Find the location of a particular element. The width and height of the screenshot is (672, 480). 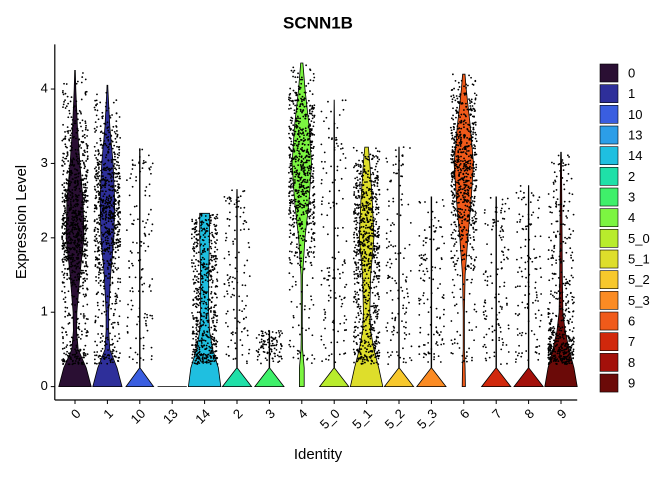

x-tick-label: 5_0 is located at coordinates (330, 419).